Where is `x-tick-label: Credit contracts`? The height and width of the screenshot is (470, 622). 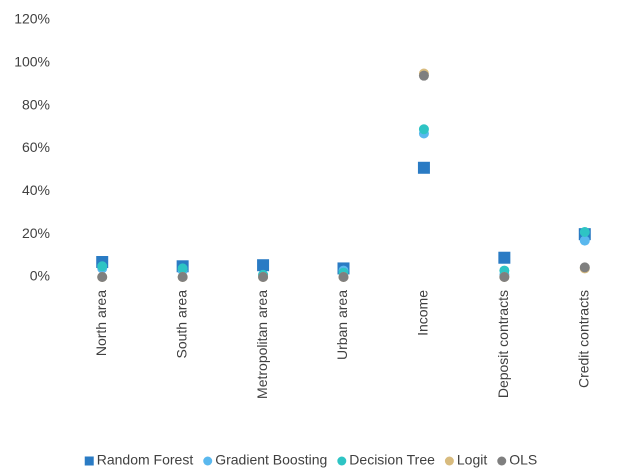 x-tick-label: Credit contracts is located at coordinates (583, 339).